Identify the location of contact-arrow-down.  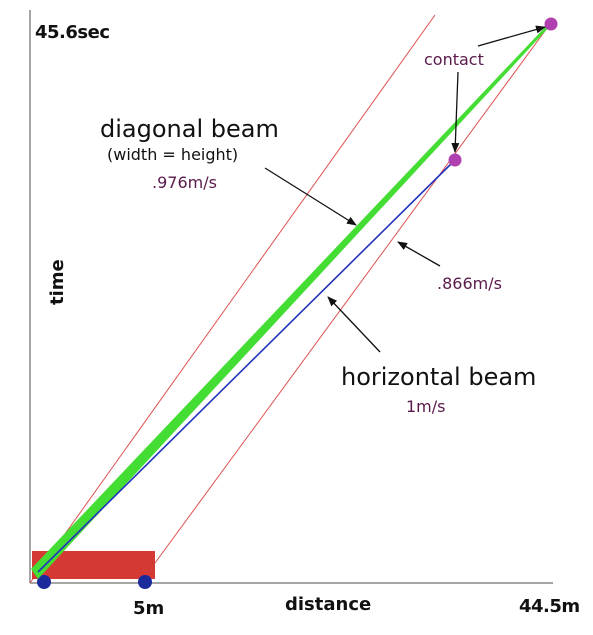
(455, 112).